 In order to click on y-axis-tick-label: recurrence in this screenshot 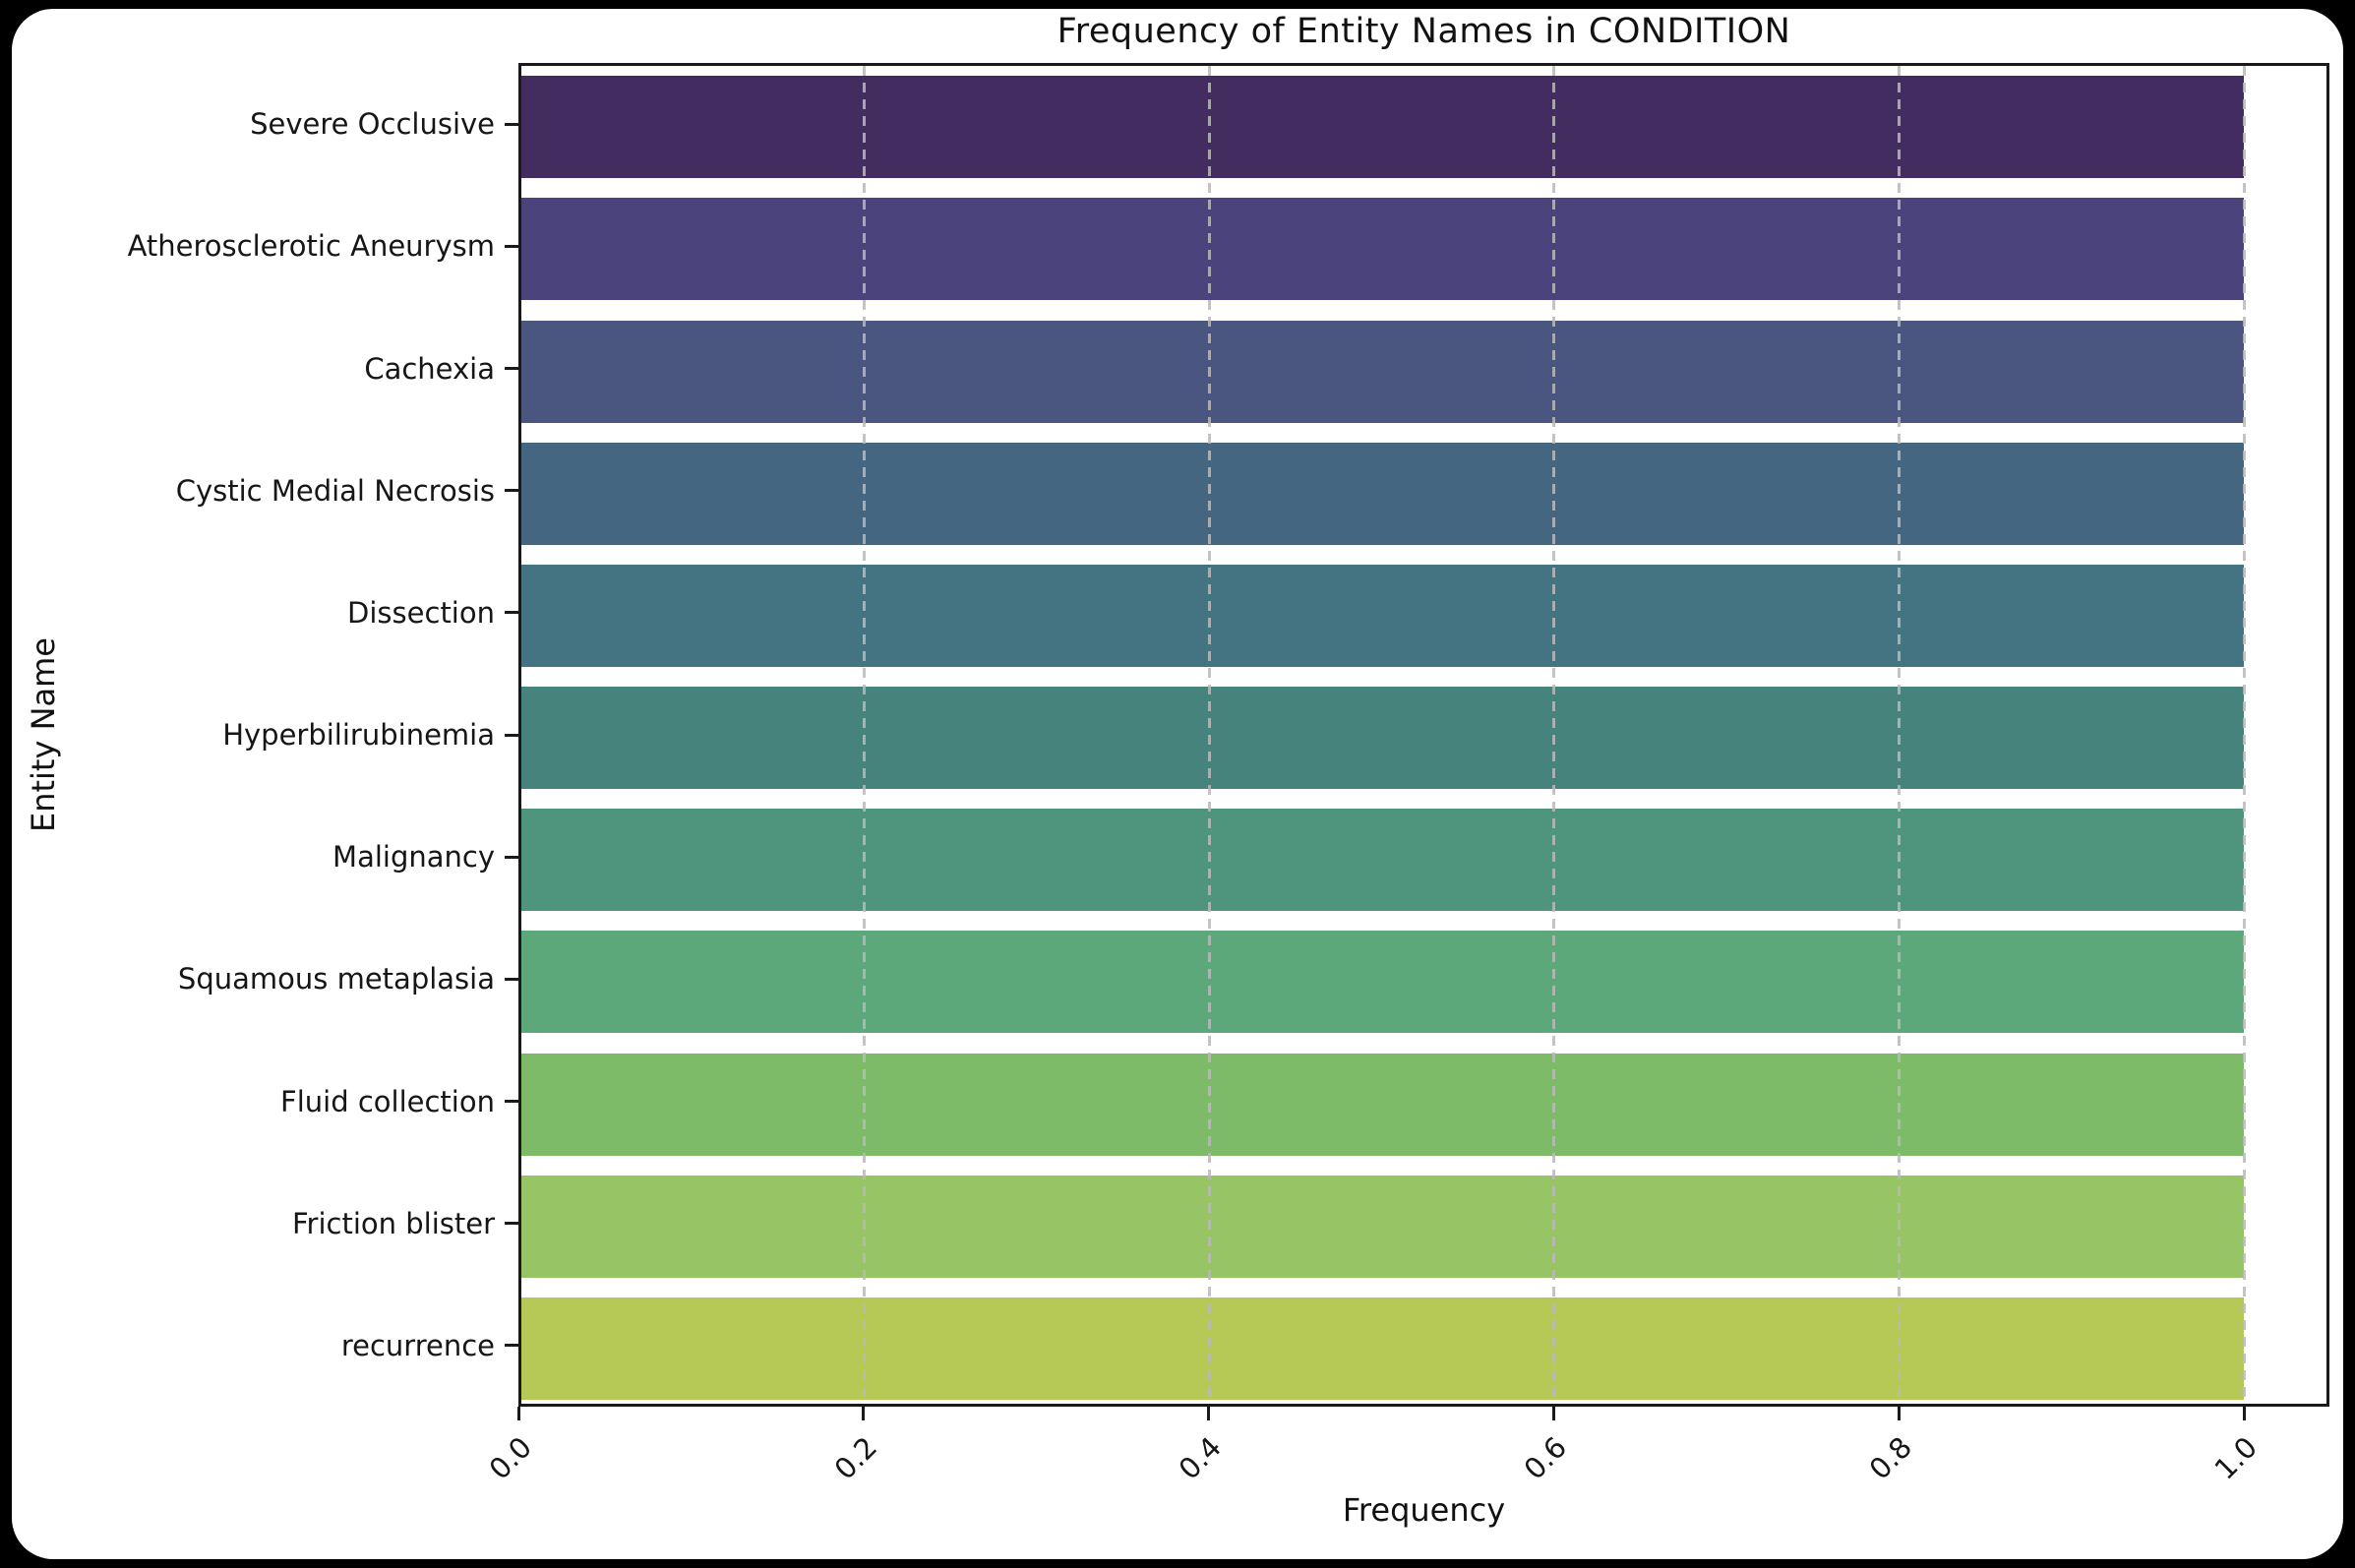, I will do `click(417, 1345)`.